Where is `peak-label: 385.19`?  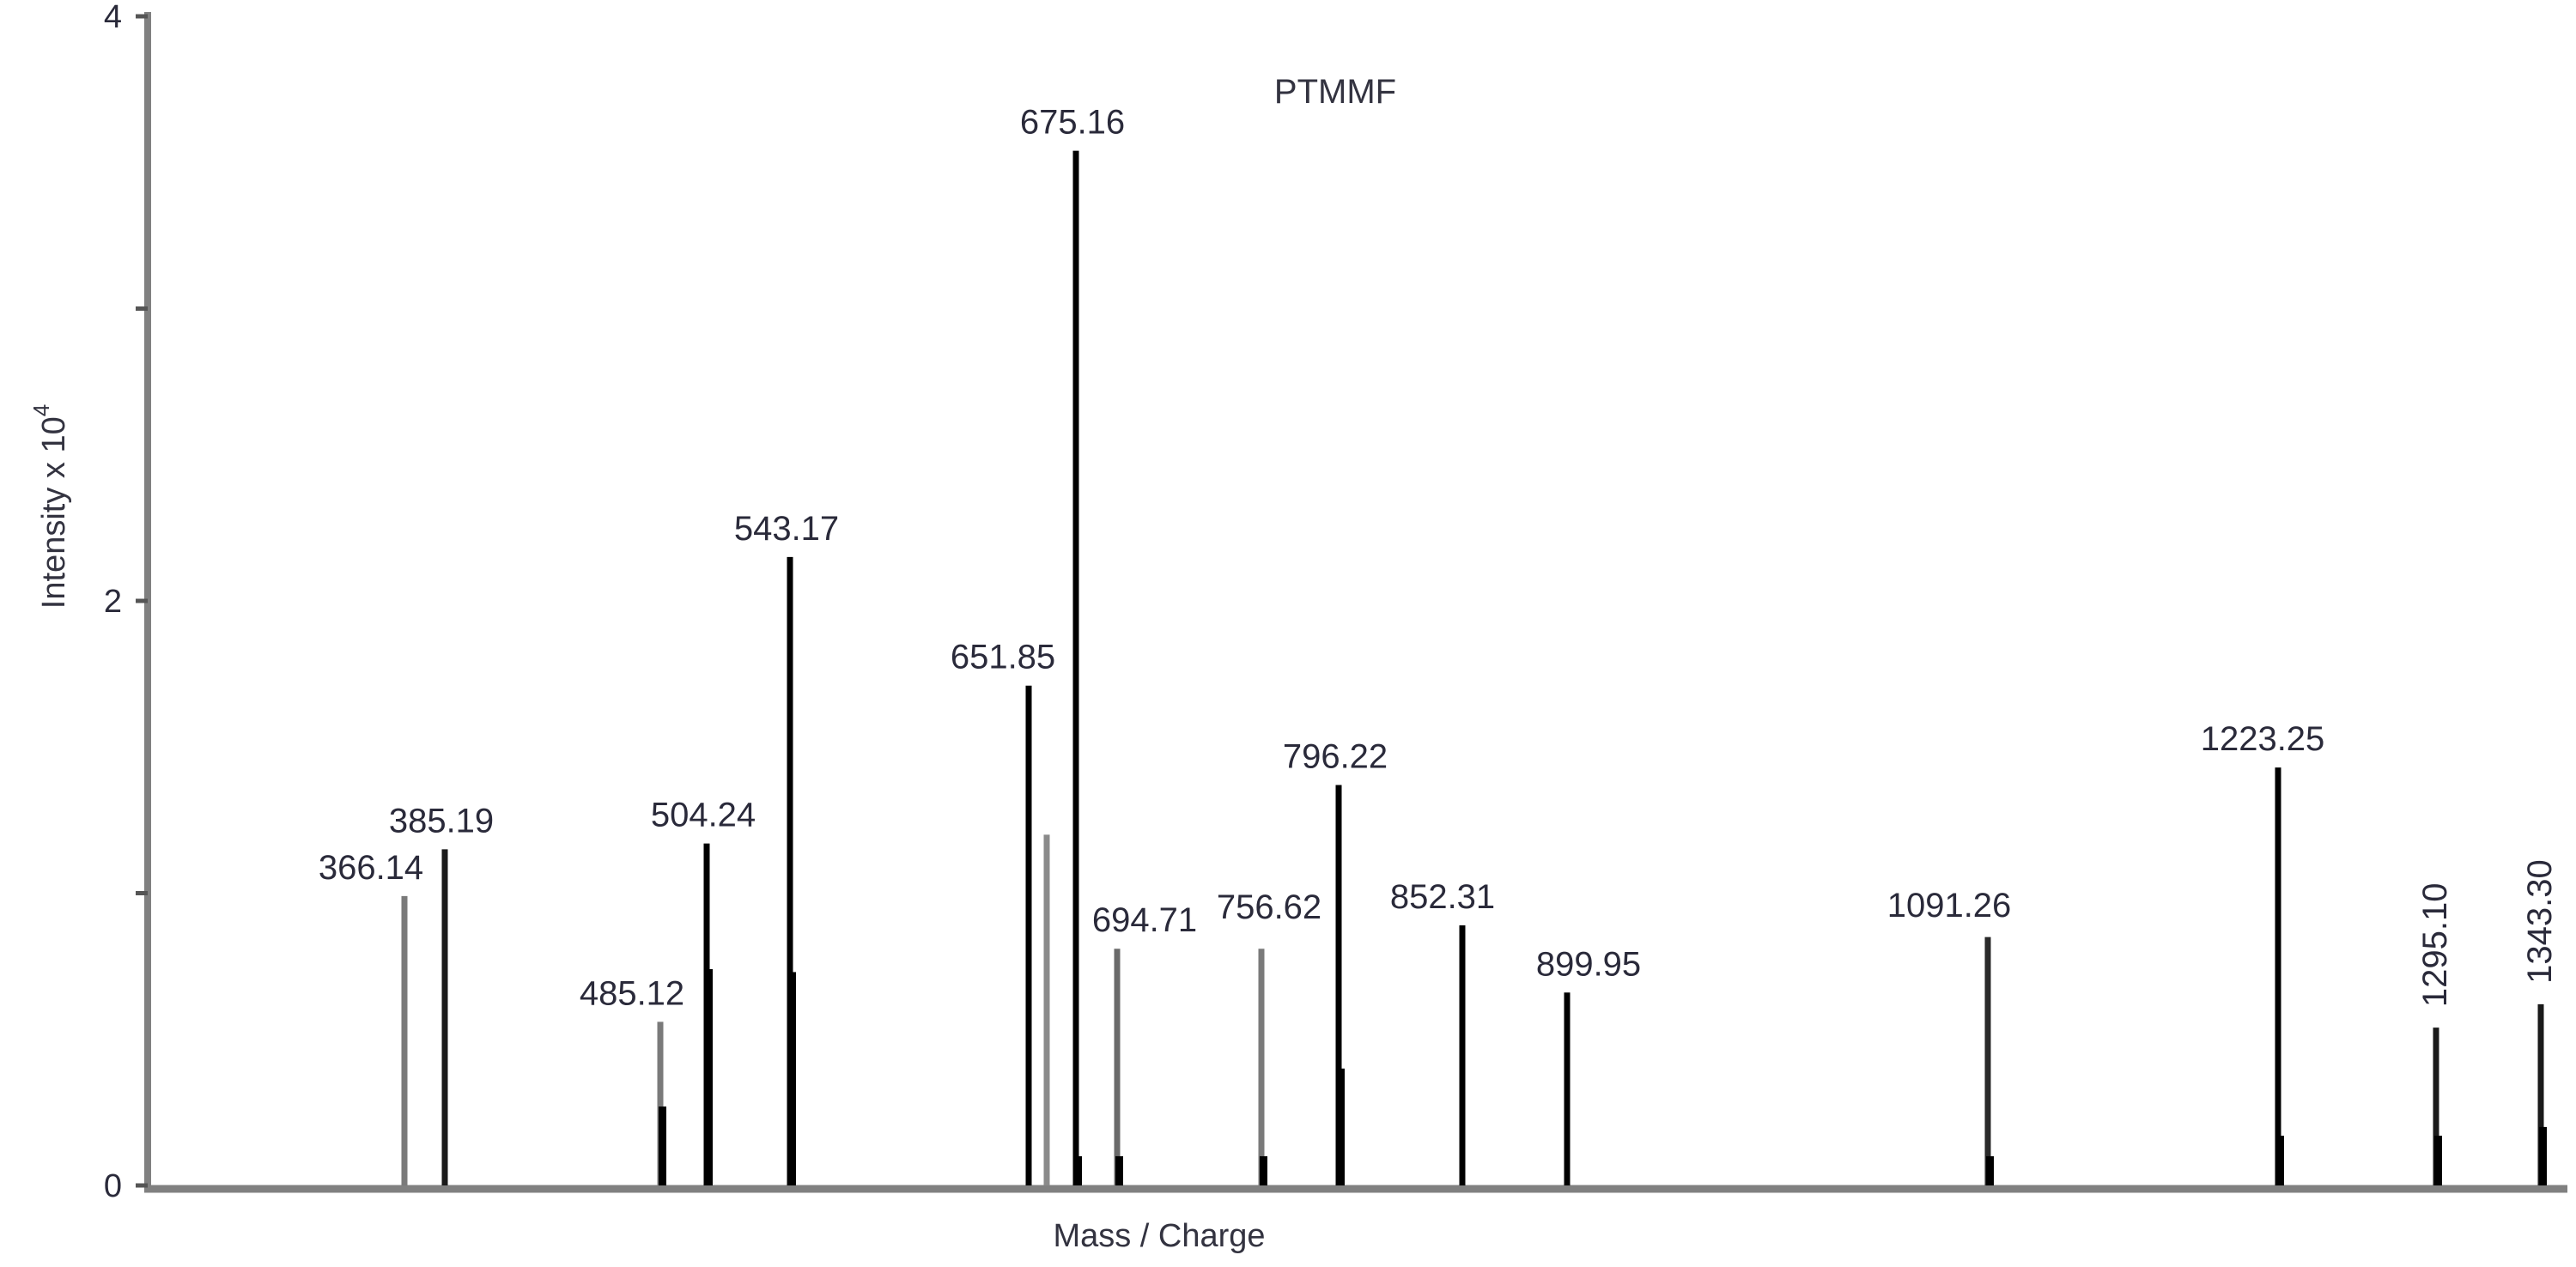 peak-label: 385.19 is located at coordinates (441, 821).